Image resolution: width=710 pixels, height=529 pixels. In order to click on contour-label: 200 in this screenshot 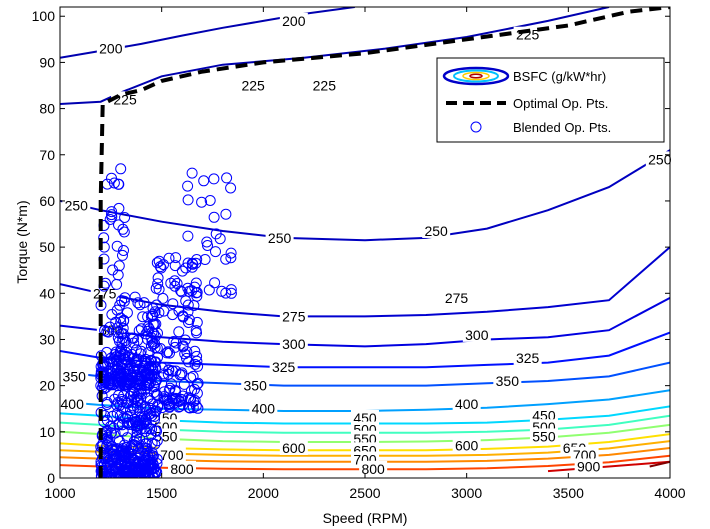, I will do `click(111, 49)`.